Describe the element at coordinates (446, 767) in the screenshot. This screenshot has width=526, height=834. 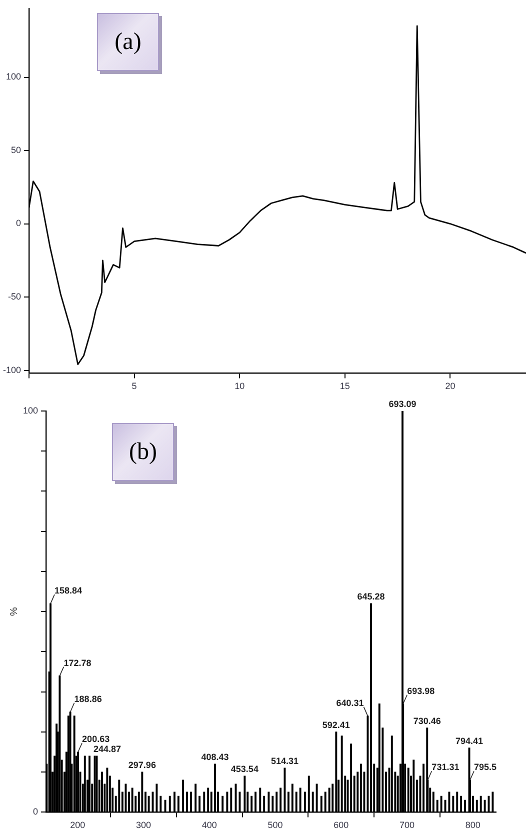
I see `annotation: 731.31` at that location.